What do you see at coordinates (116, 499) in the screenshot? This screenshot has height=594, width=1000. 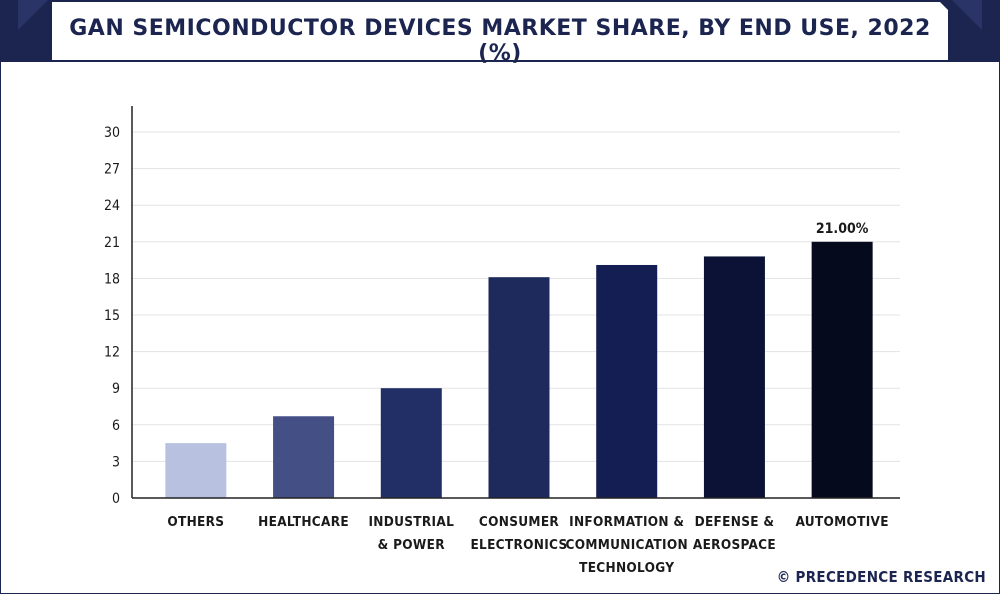 I see `y-tick-label: 0` at bounding box center [116, 499].